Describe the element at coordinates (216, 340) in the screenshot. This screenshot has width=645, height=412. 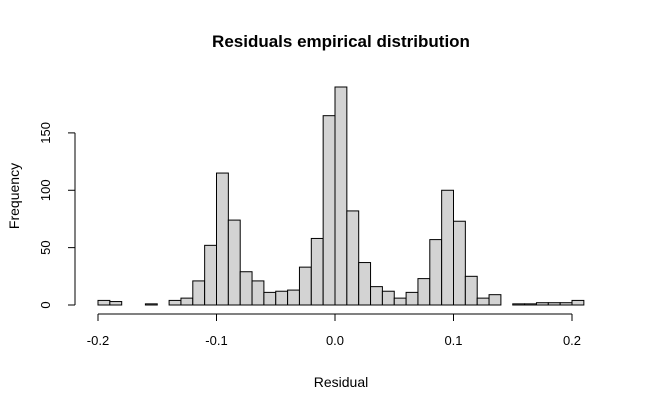
I see `x-tick-label: -0.1` at that location.